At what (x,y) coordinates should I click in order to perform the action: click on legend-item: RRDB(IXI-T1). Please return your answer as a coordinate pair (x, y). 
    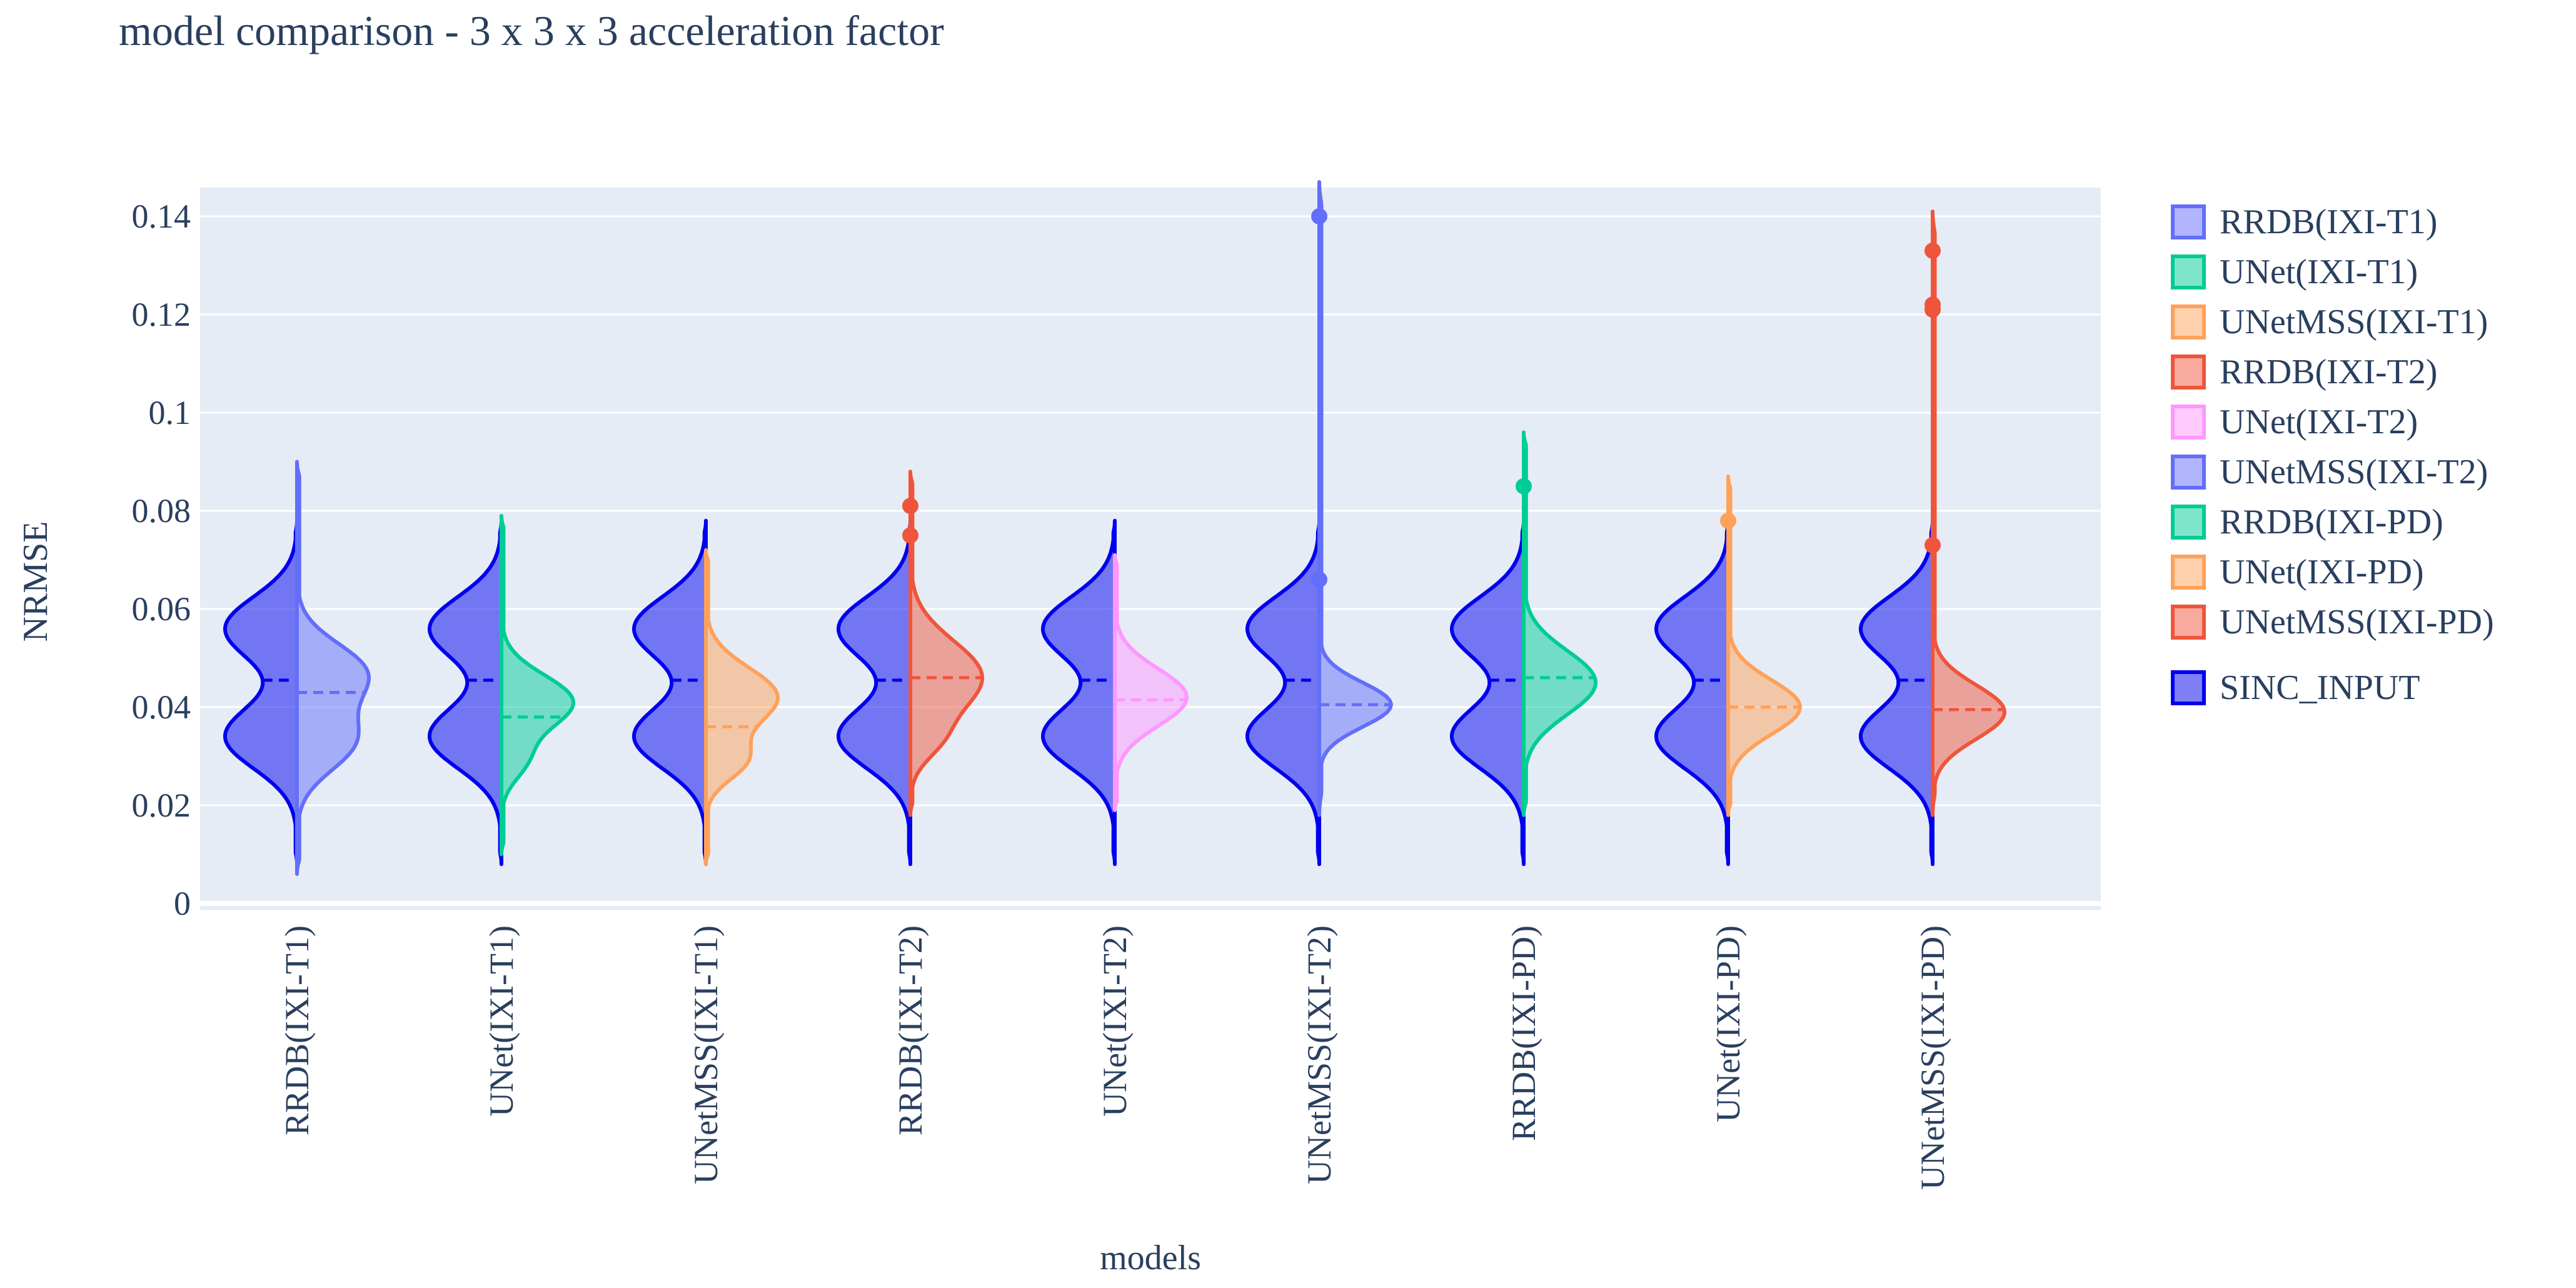
    Looking at the image, I should click on (2304, 222).